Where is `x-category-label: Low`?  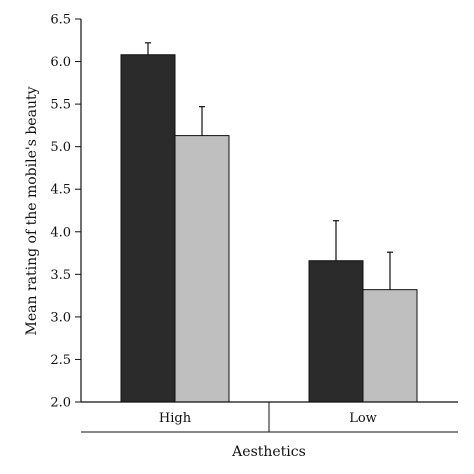
x-category-label: Low is located at coordinates (363, 418).